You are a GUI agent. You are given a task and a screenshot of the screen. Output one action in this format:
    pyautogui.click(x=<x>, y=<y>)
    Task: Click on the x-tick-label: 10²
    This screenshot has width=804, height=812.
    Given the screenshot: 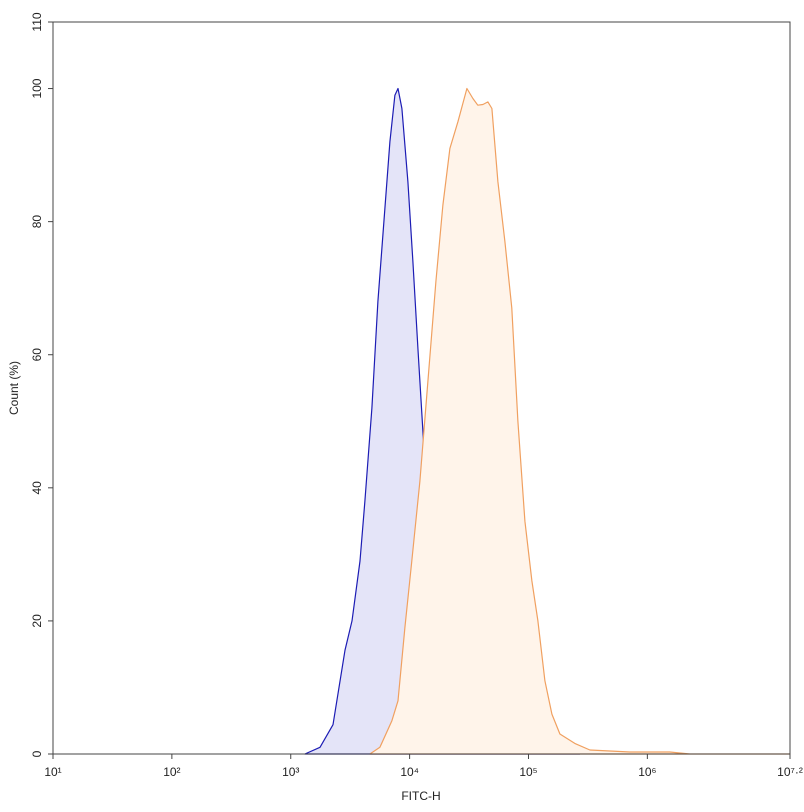 What is the action you would take?
    pyautogui.click(x=171, y=772)
    